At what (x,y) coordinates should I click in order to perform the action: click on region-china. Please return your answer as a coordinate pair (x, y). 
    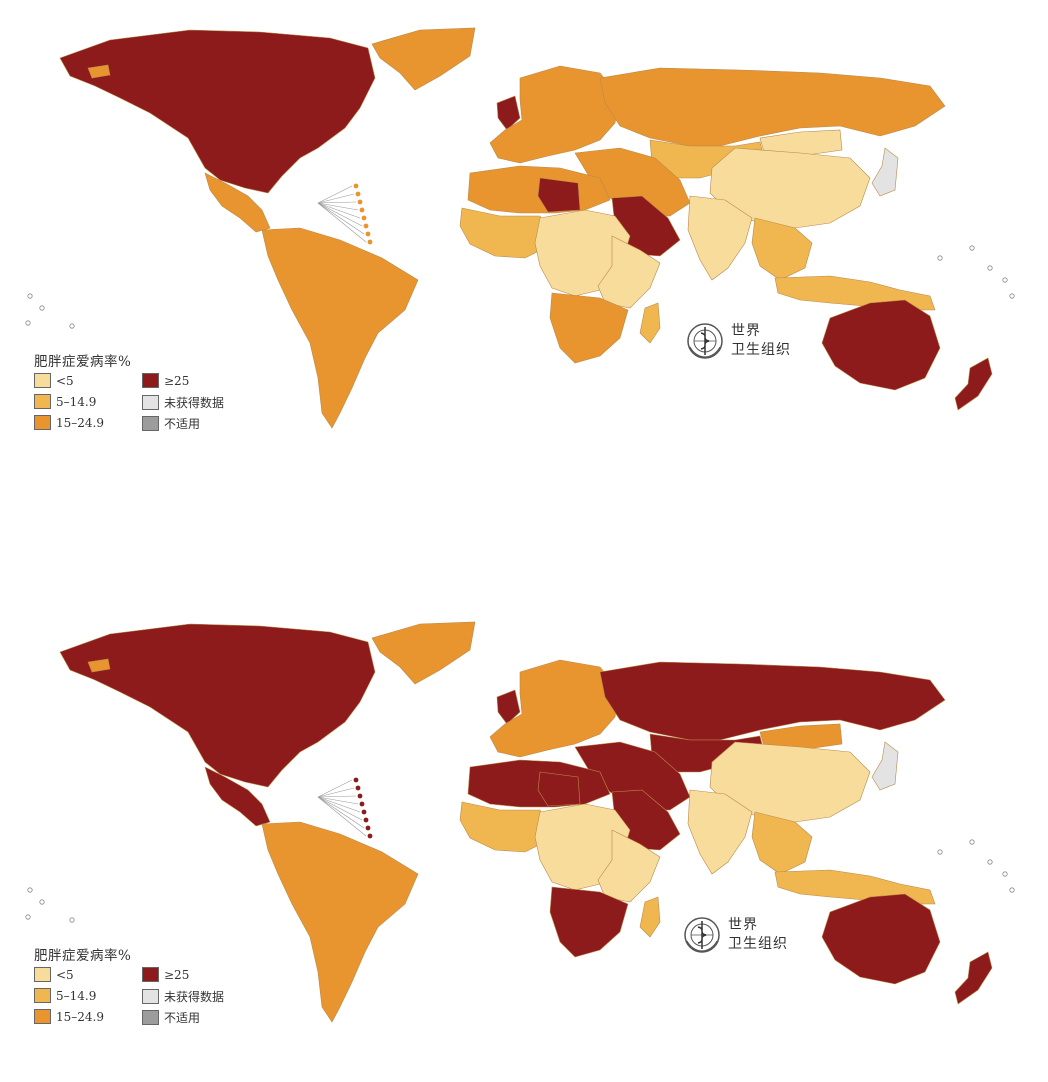
    Looking at the image, I should click on (790, 188).